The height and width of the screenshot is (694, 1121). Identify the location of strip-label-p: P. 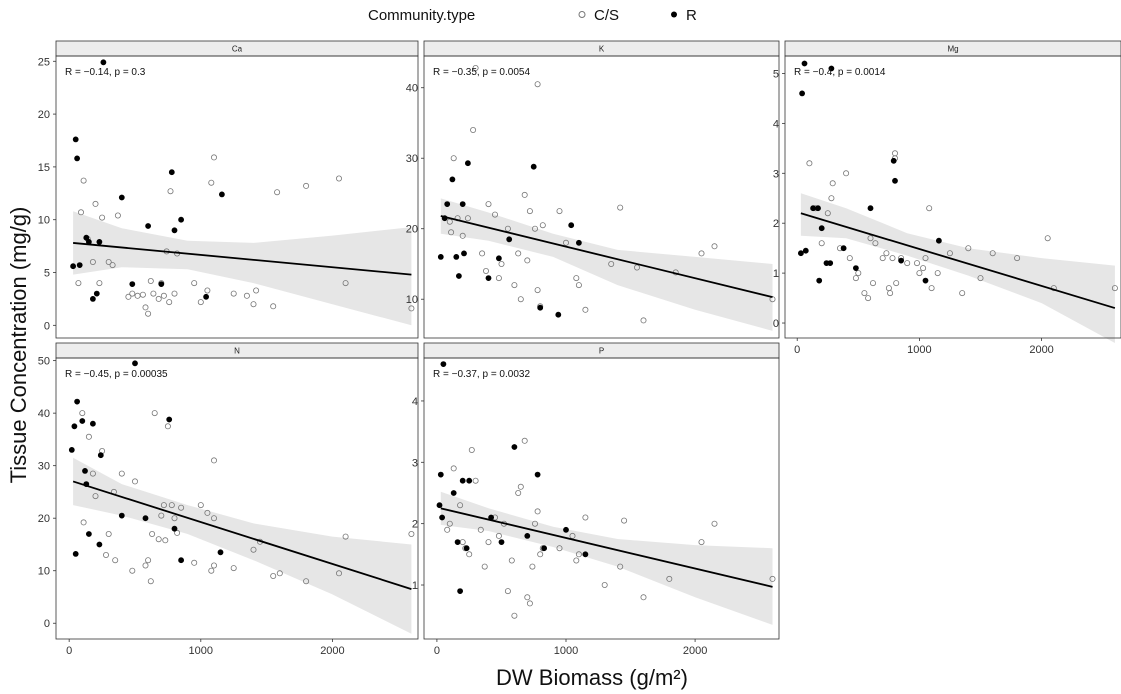
(601, 351).